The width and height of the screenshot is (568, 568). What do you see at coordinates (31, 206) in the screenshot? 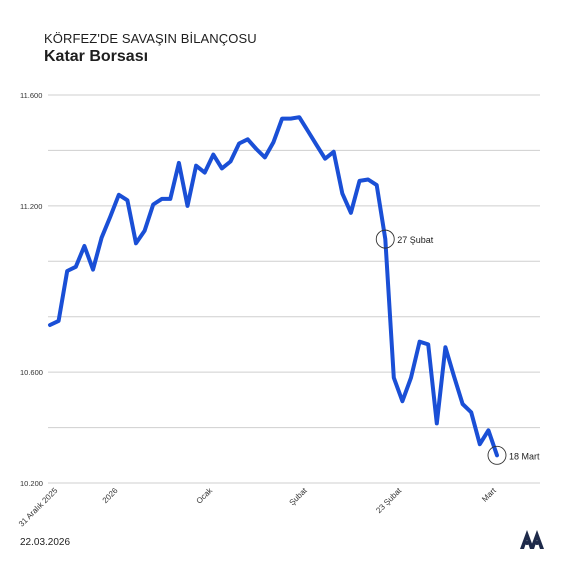
I see `y-tick-label: 11.200` at bounding box center [31, 206].